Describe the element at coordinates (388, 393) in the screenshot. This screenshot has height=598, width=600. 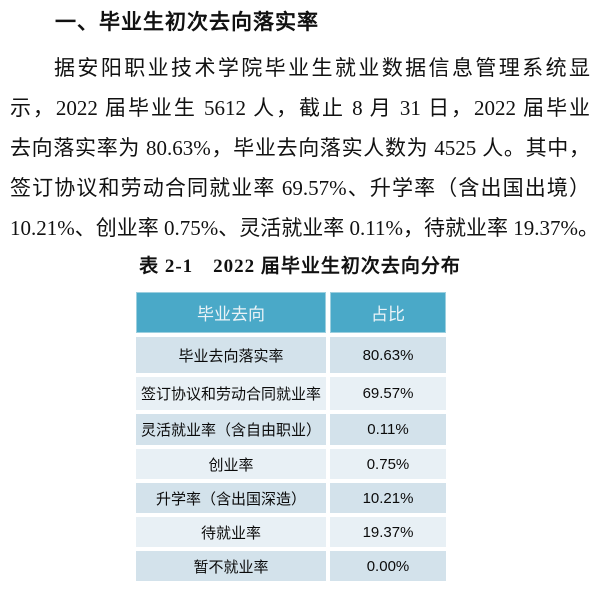
I see `ratio-cell: 69.57%` at that location.